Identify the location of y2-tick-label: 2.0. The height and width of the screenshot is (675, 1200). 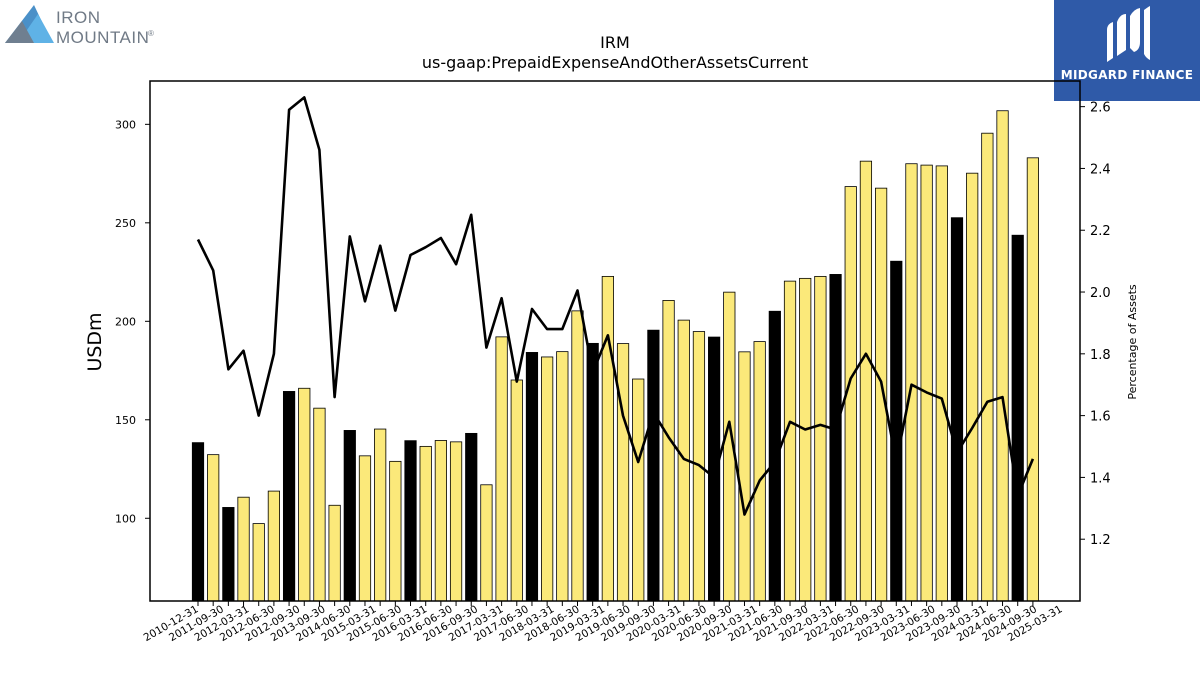
(1100, 293).